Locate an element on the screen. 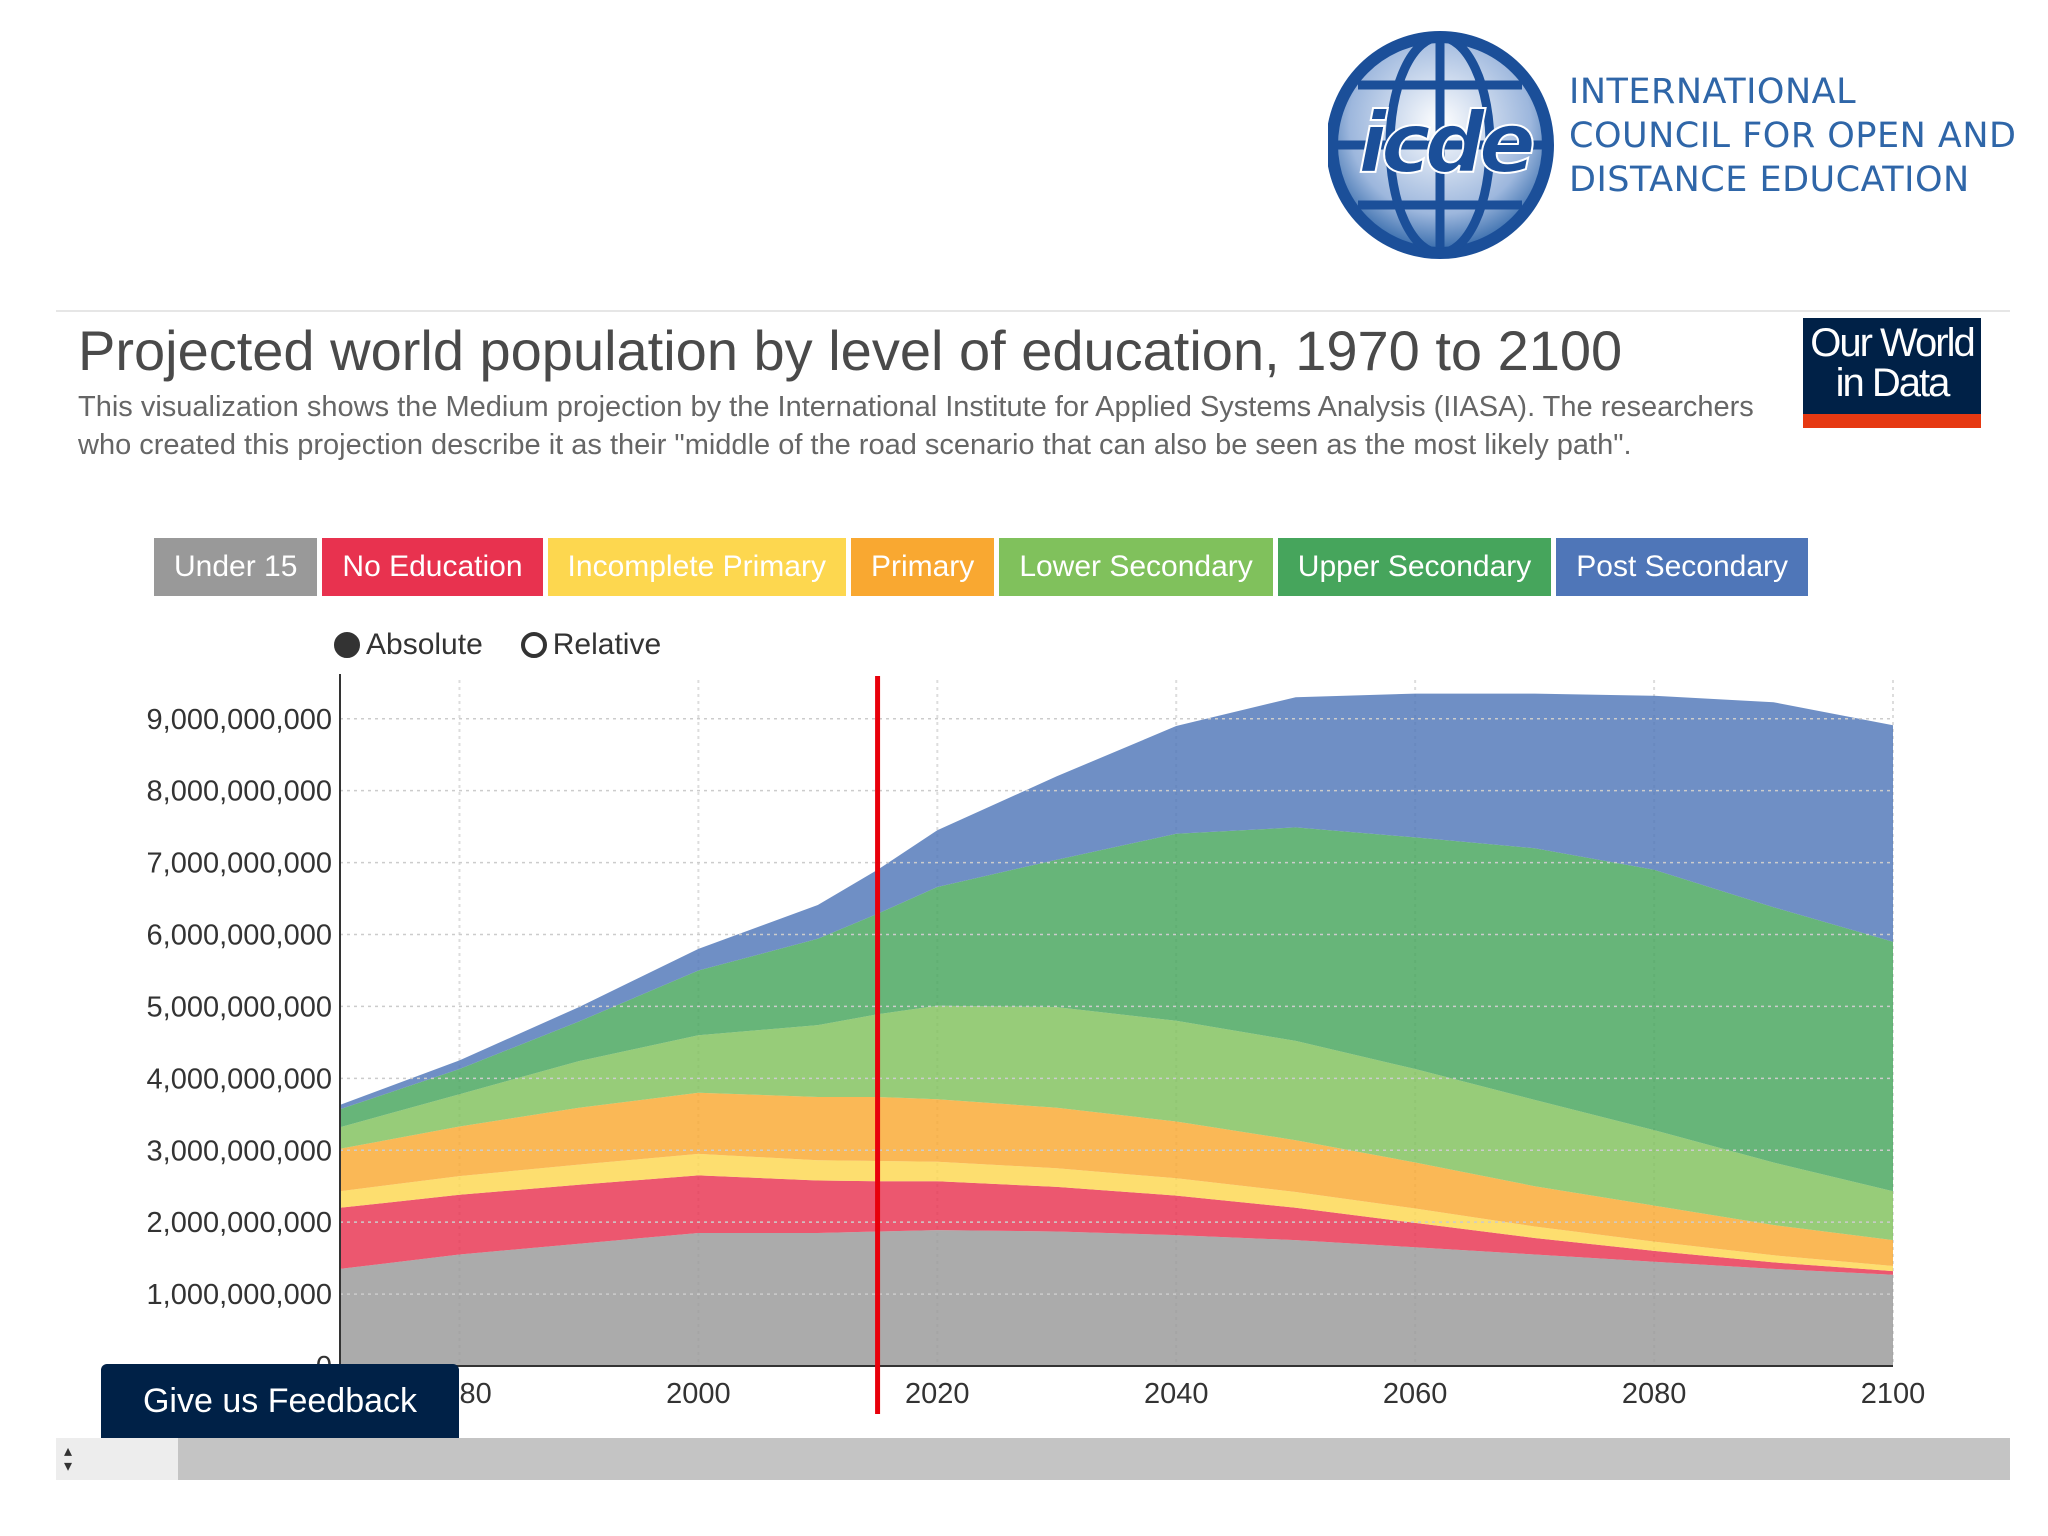  area-incomplete-primary is located at coordinates (1116, 1212).